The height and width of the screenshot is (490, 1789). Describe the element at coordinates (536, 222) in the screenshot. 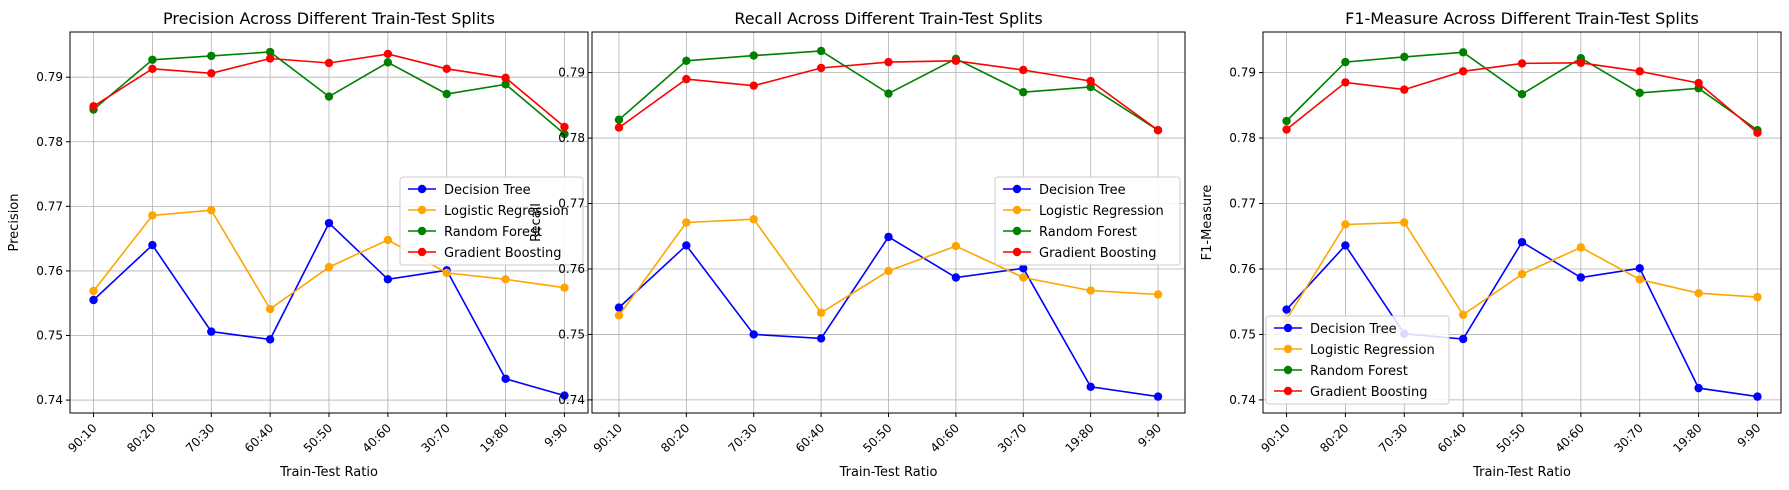

I see `y-axis-label: Recall` at that location.